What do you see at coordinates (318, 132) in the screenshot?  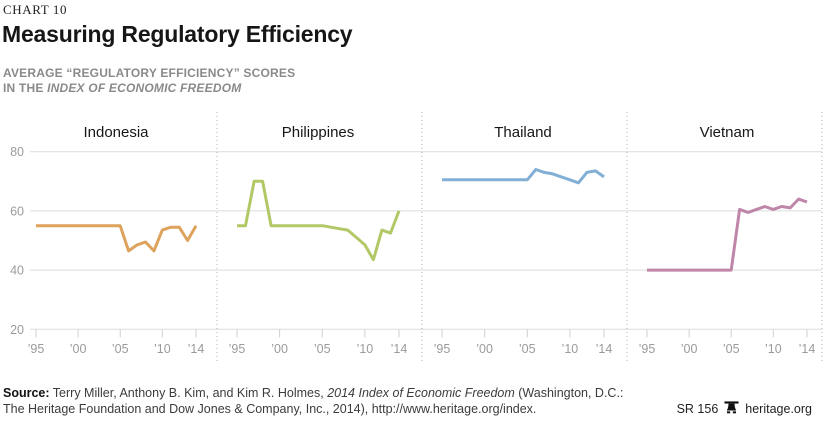 I see `panel-title-philippines: Philippines` at bounding box center [318, 132].